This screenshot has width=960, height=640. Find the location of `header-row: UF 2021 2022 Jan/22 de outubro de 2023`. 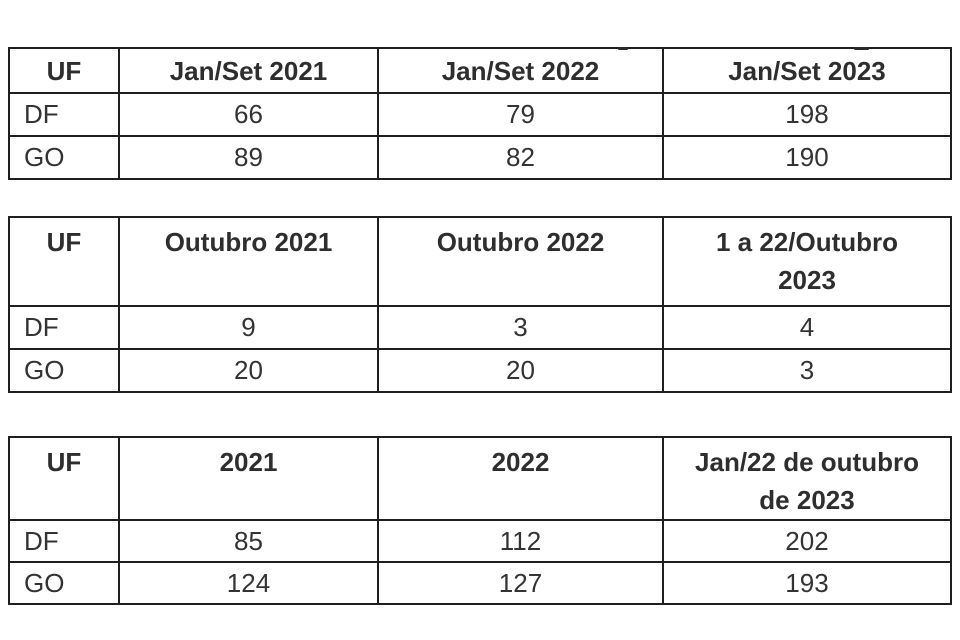

header-row: UF 2021 2022 Jan/22 de outubro de 2023 is located at coordinates (480, 478).